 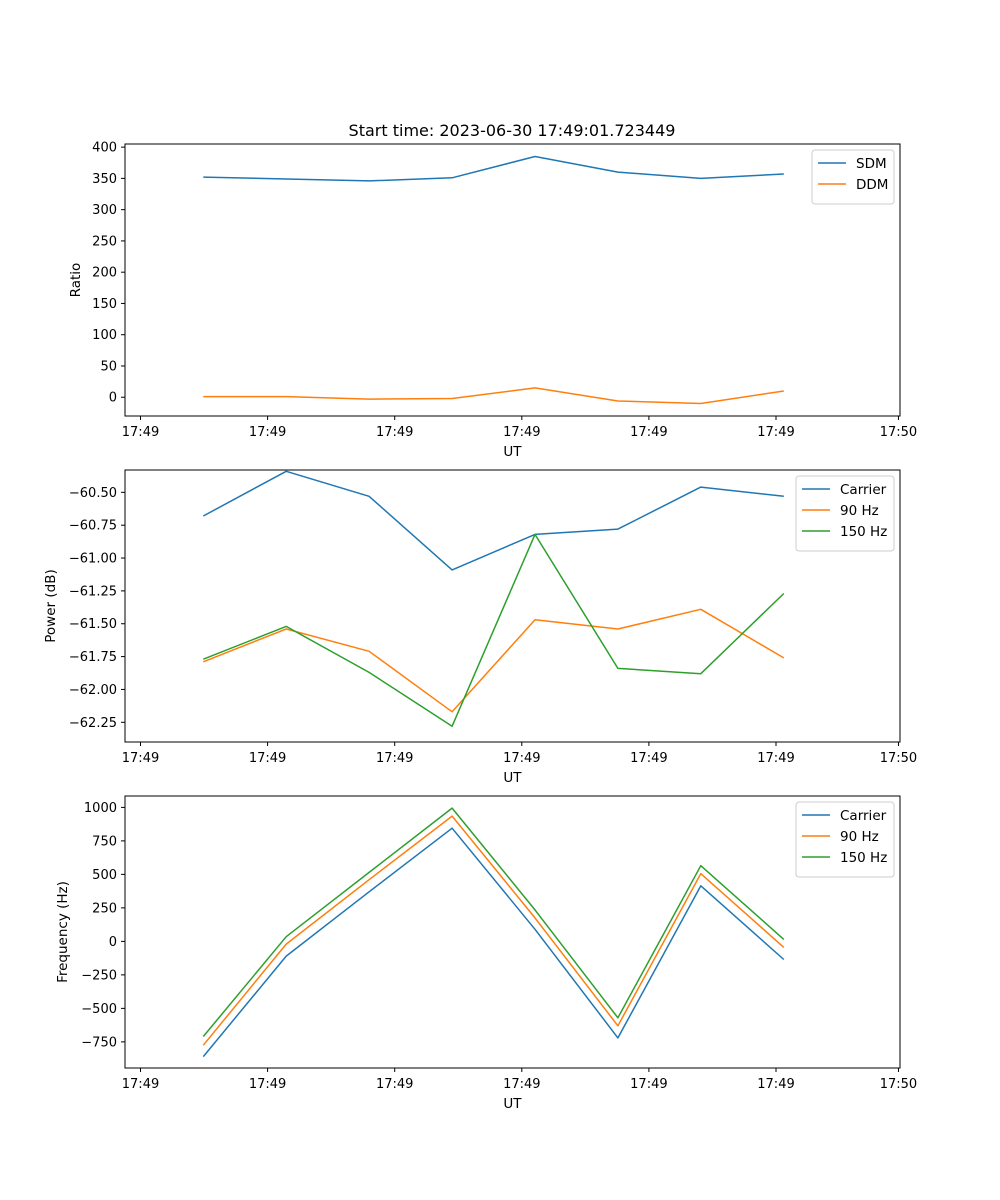 I want to click on y-tick-label: −61.50, so click(x=93, y=624).